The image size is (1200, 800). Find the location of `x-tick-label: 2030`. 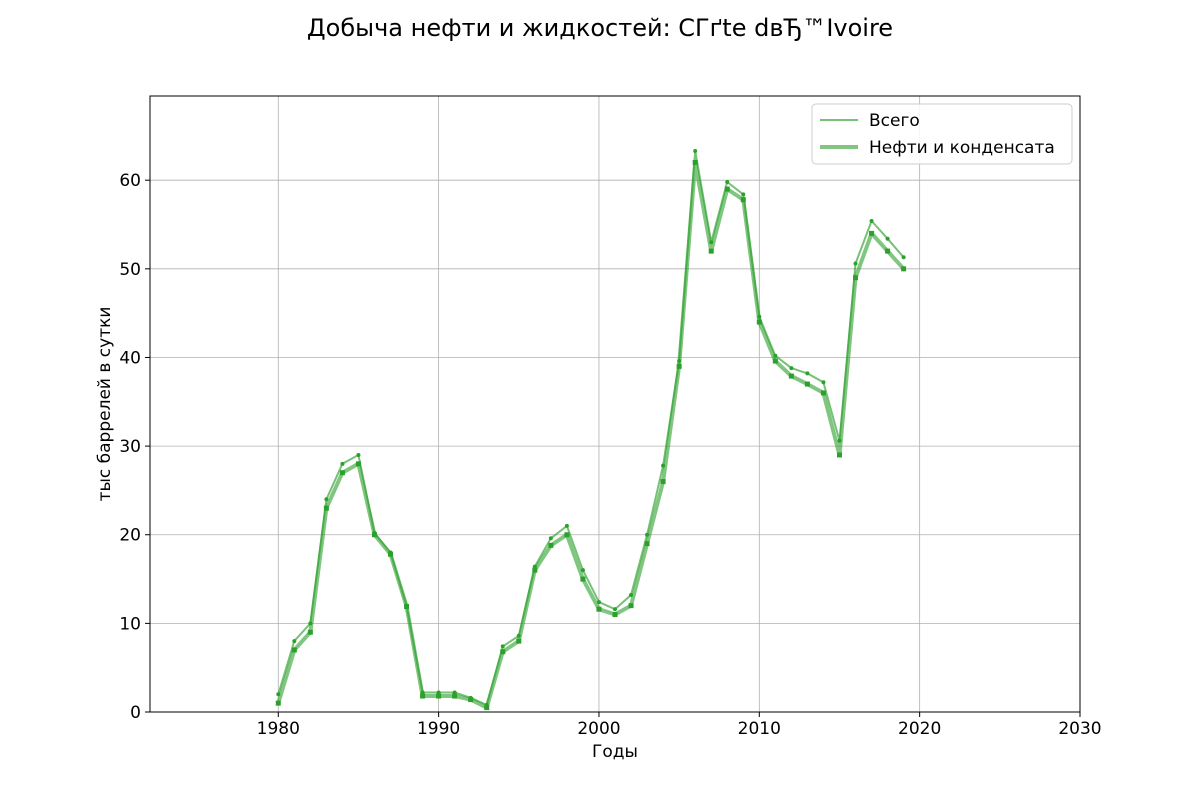

x-tick-label: 2030 is located at coordinates (1079, 729).